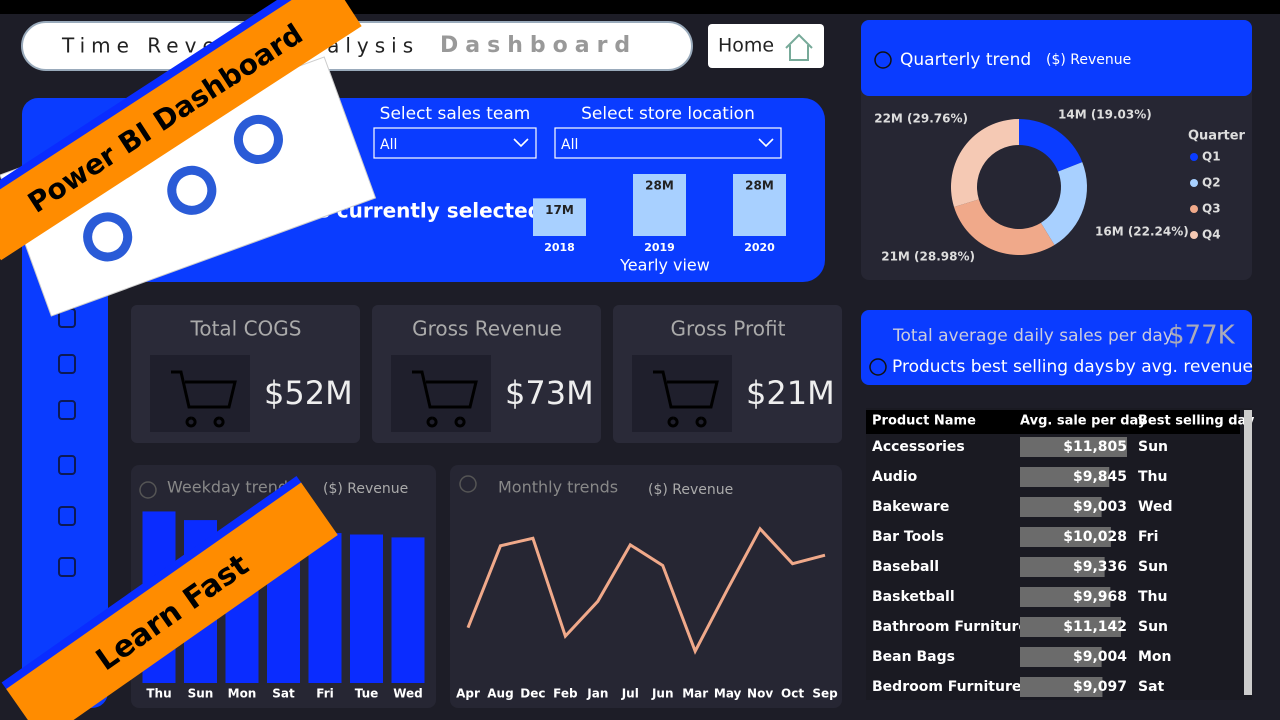 The height and width of the screenshot is (720, 1280). I want to click on yearly-title: Yearly view, so click(664, 265).